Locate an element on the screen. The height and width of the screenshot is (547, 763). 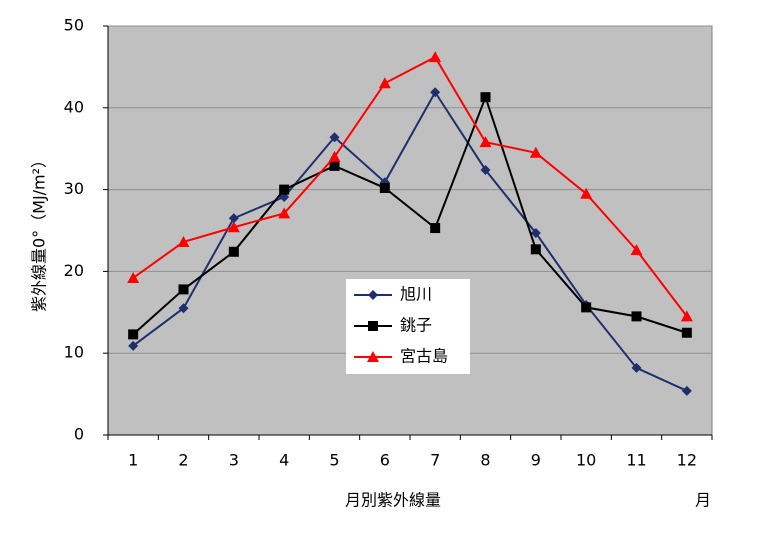
x-tick-label: 8 is located at coordinates (485, 460).